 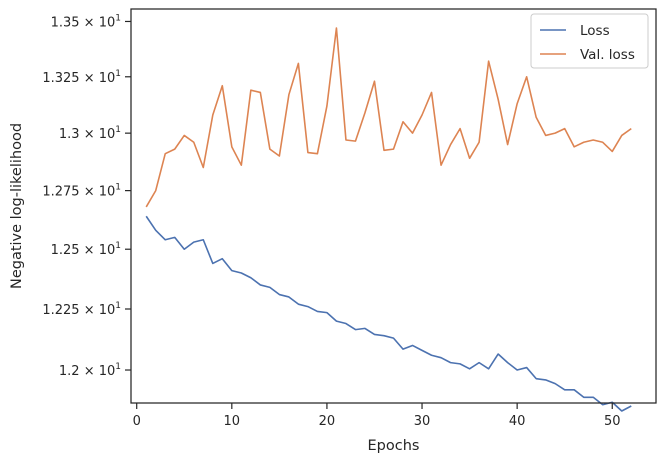 What do you see at coordinates (81, 77) in the screenshot?
I see `y-tick-label: 1.325 × 10¹` at bounding box center [81, 77].